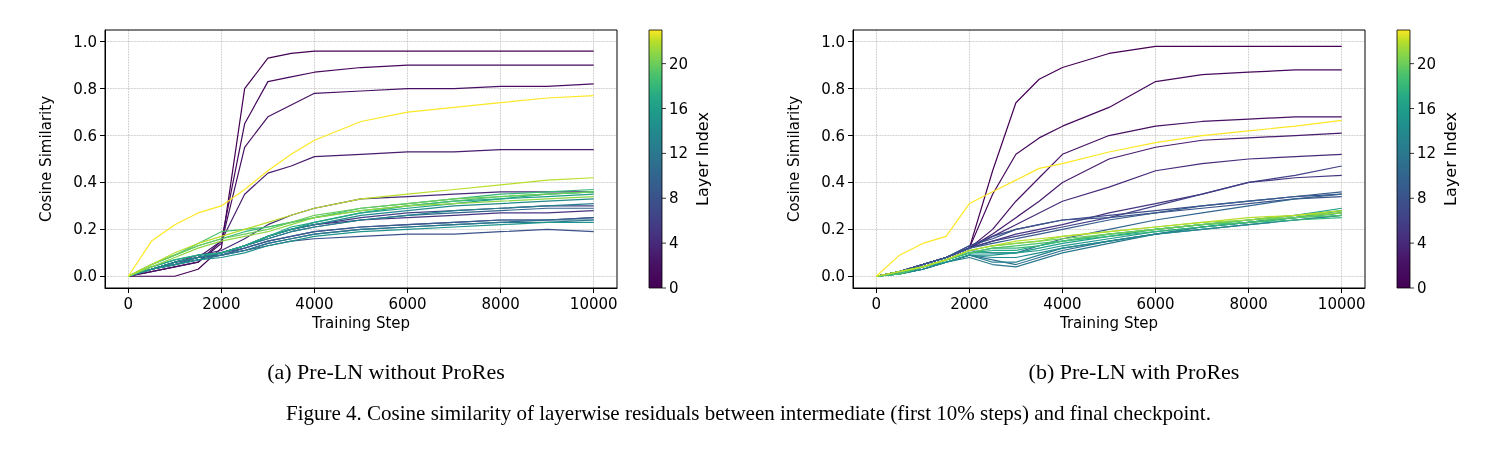 The height and width of the screenshot is (452, 1497). Describe the element at coordinates (748, 413) in the screenshot. I see `caption: Figure 4. Cosine similarity of layerwise residuals between intermediate (first 10% steps) and final checkpoint.` at that location.